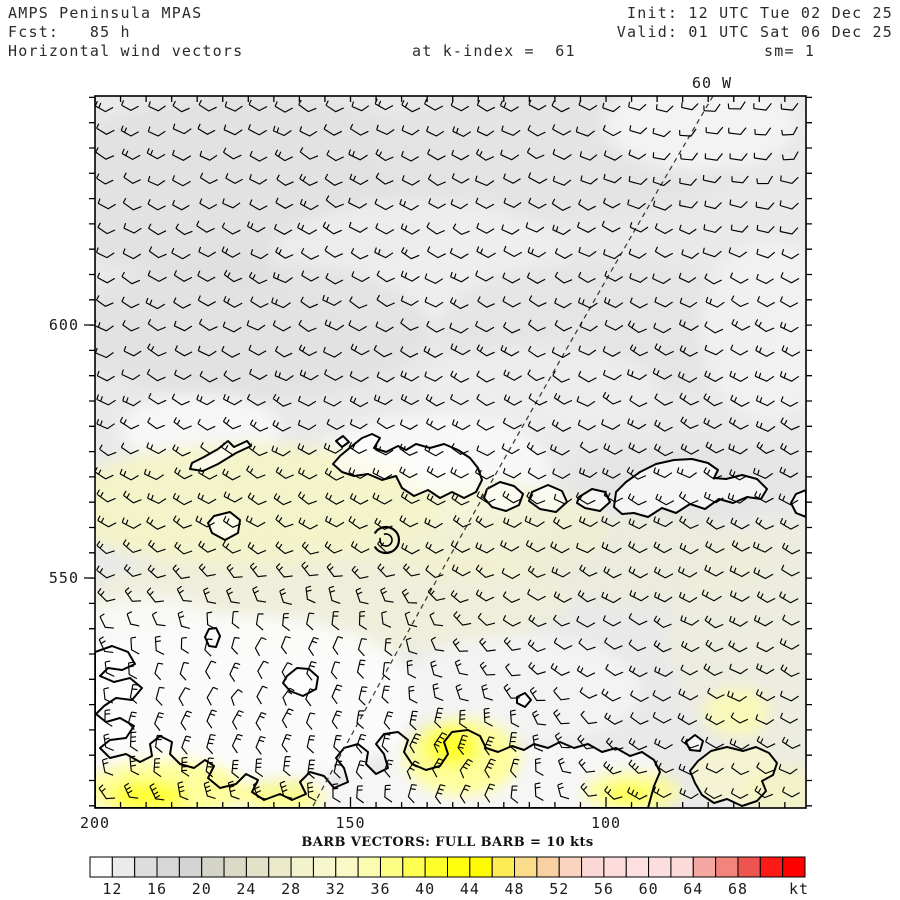  I want to click on colorbar-tick-label: 60, so click(649, 889).